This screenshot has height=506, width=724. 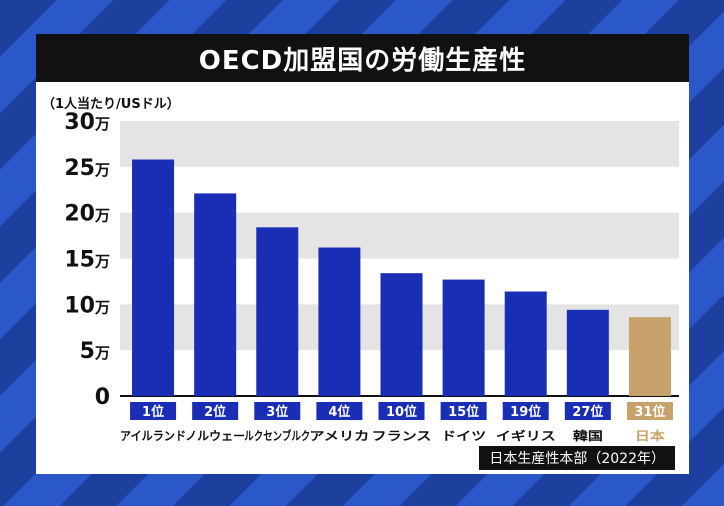 What do you see at coordinates (399, 144) in the screenshot?
I see `grid-band` at bounding box center [399, 144].